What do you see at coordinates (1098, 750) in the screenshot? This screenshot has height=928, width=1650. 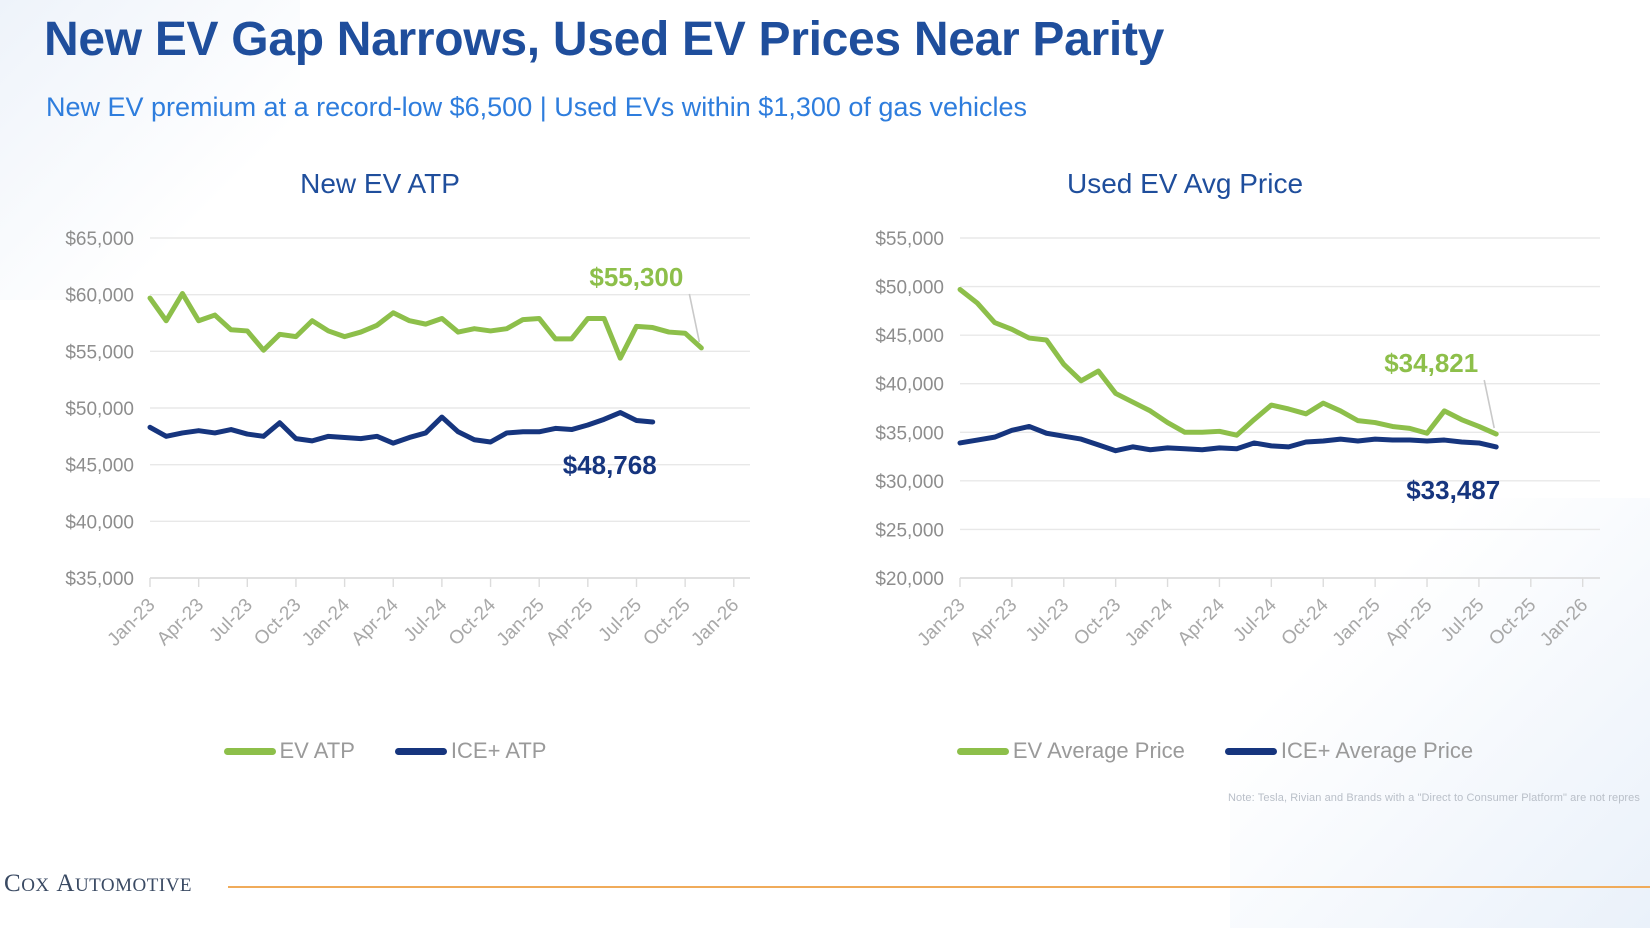 I see `legend-label-ev-average-price: EV Average Price` at bounding box center [1098, 750].